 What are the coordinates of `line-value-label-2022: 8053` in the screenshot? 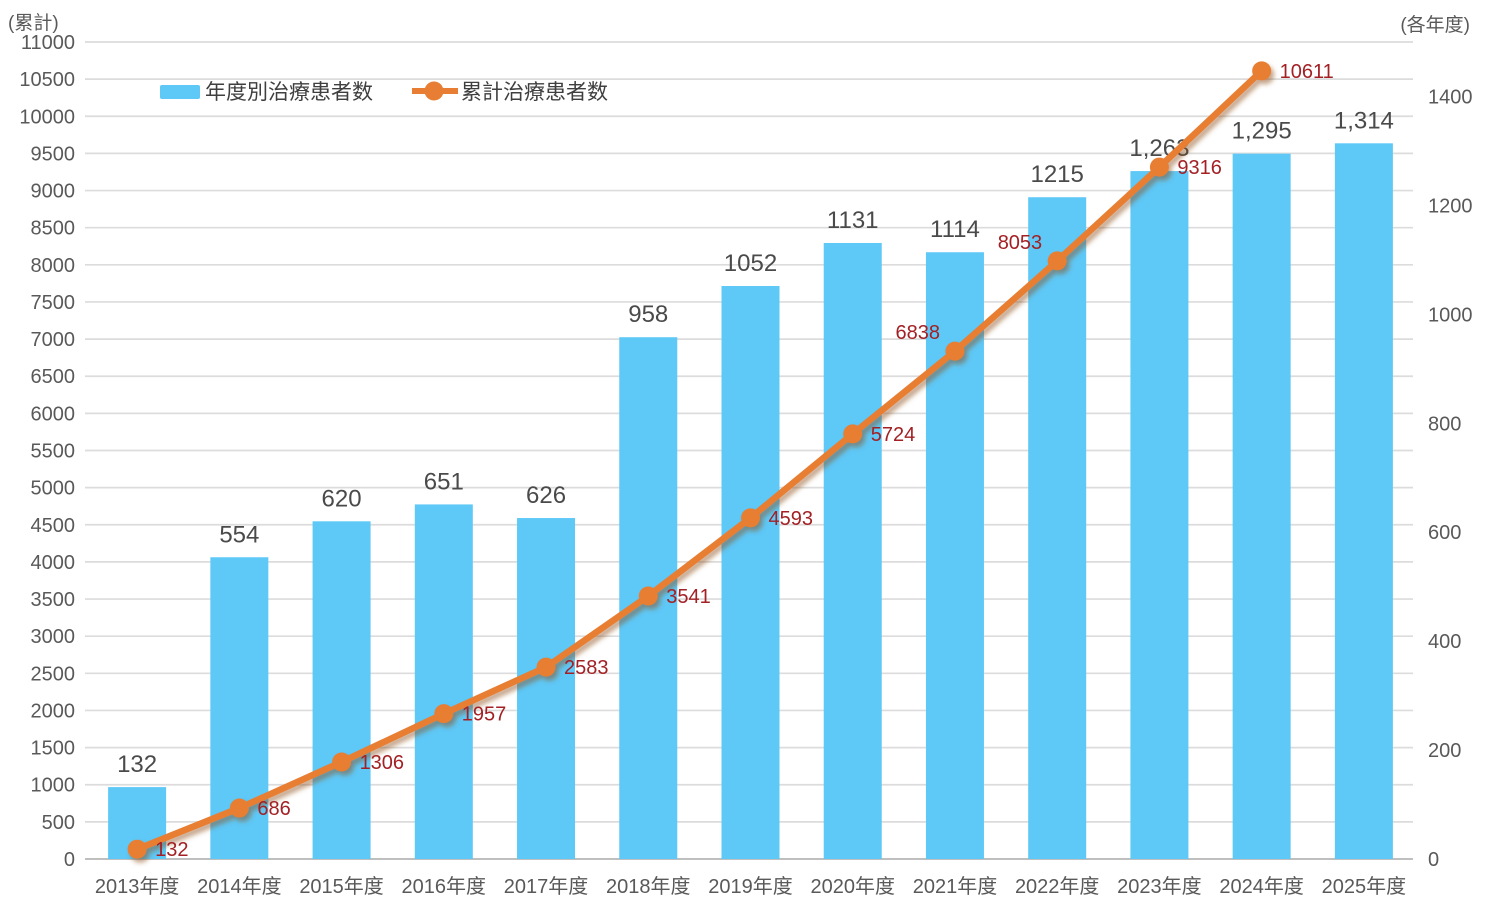 It's located at (1020, 243).